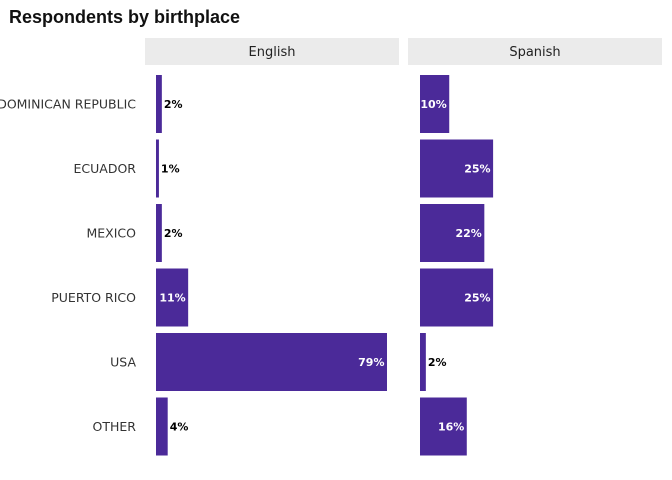 The image size is (672, 480). What do you see at coordinates (124, 17) in the screenshot?
I see `chart-title: Respondents by birthplace` at bounding box center [124, 17].